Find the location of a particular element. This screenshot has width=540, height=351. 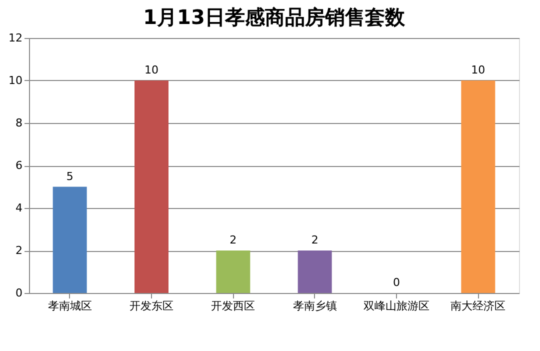

y-tick-label: 2 is located at coordinates (19, 250).